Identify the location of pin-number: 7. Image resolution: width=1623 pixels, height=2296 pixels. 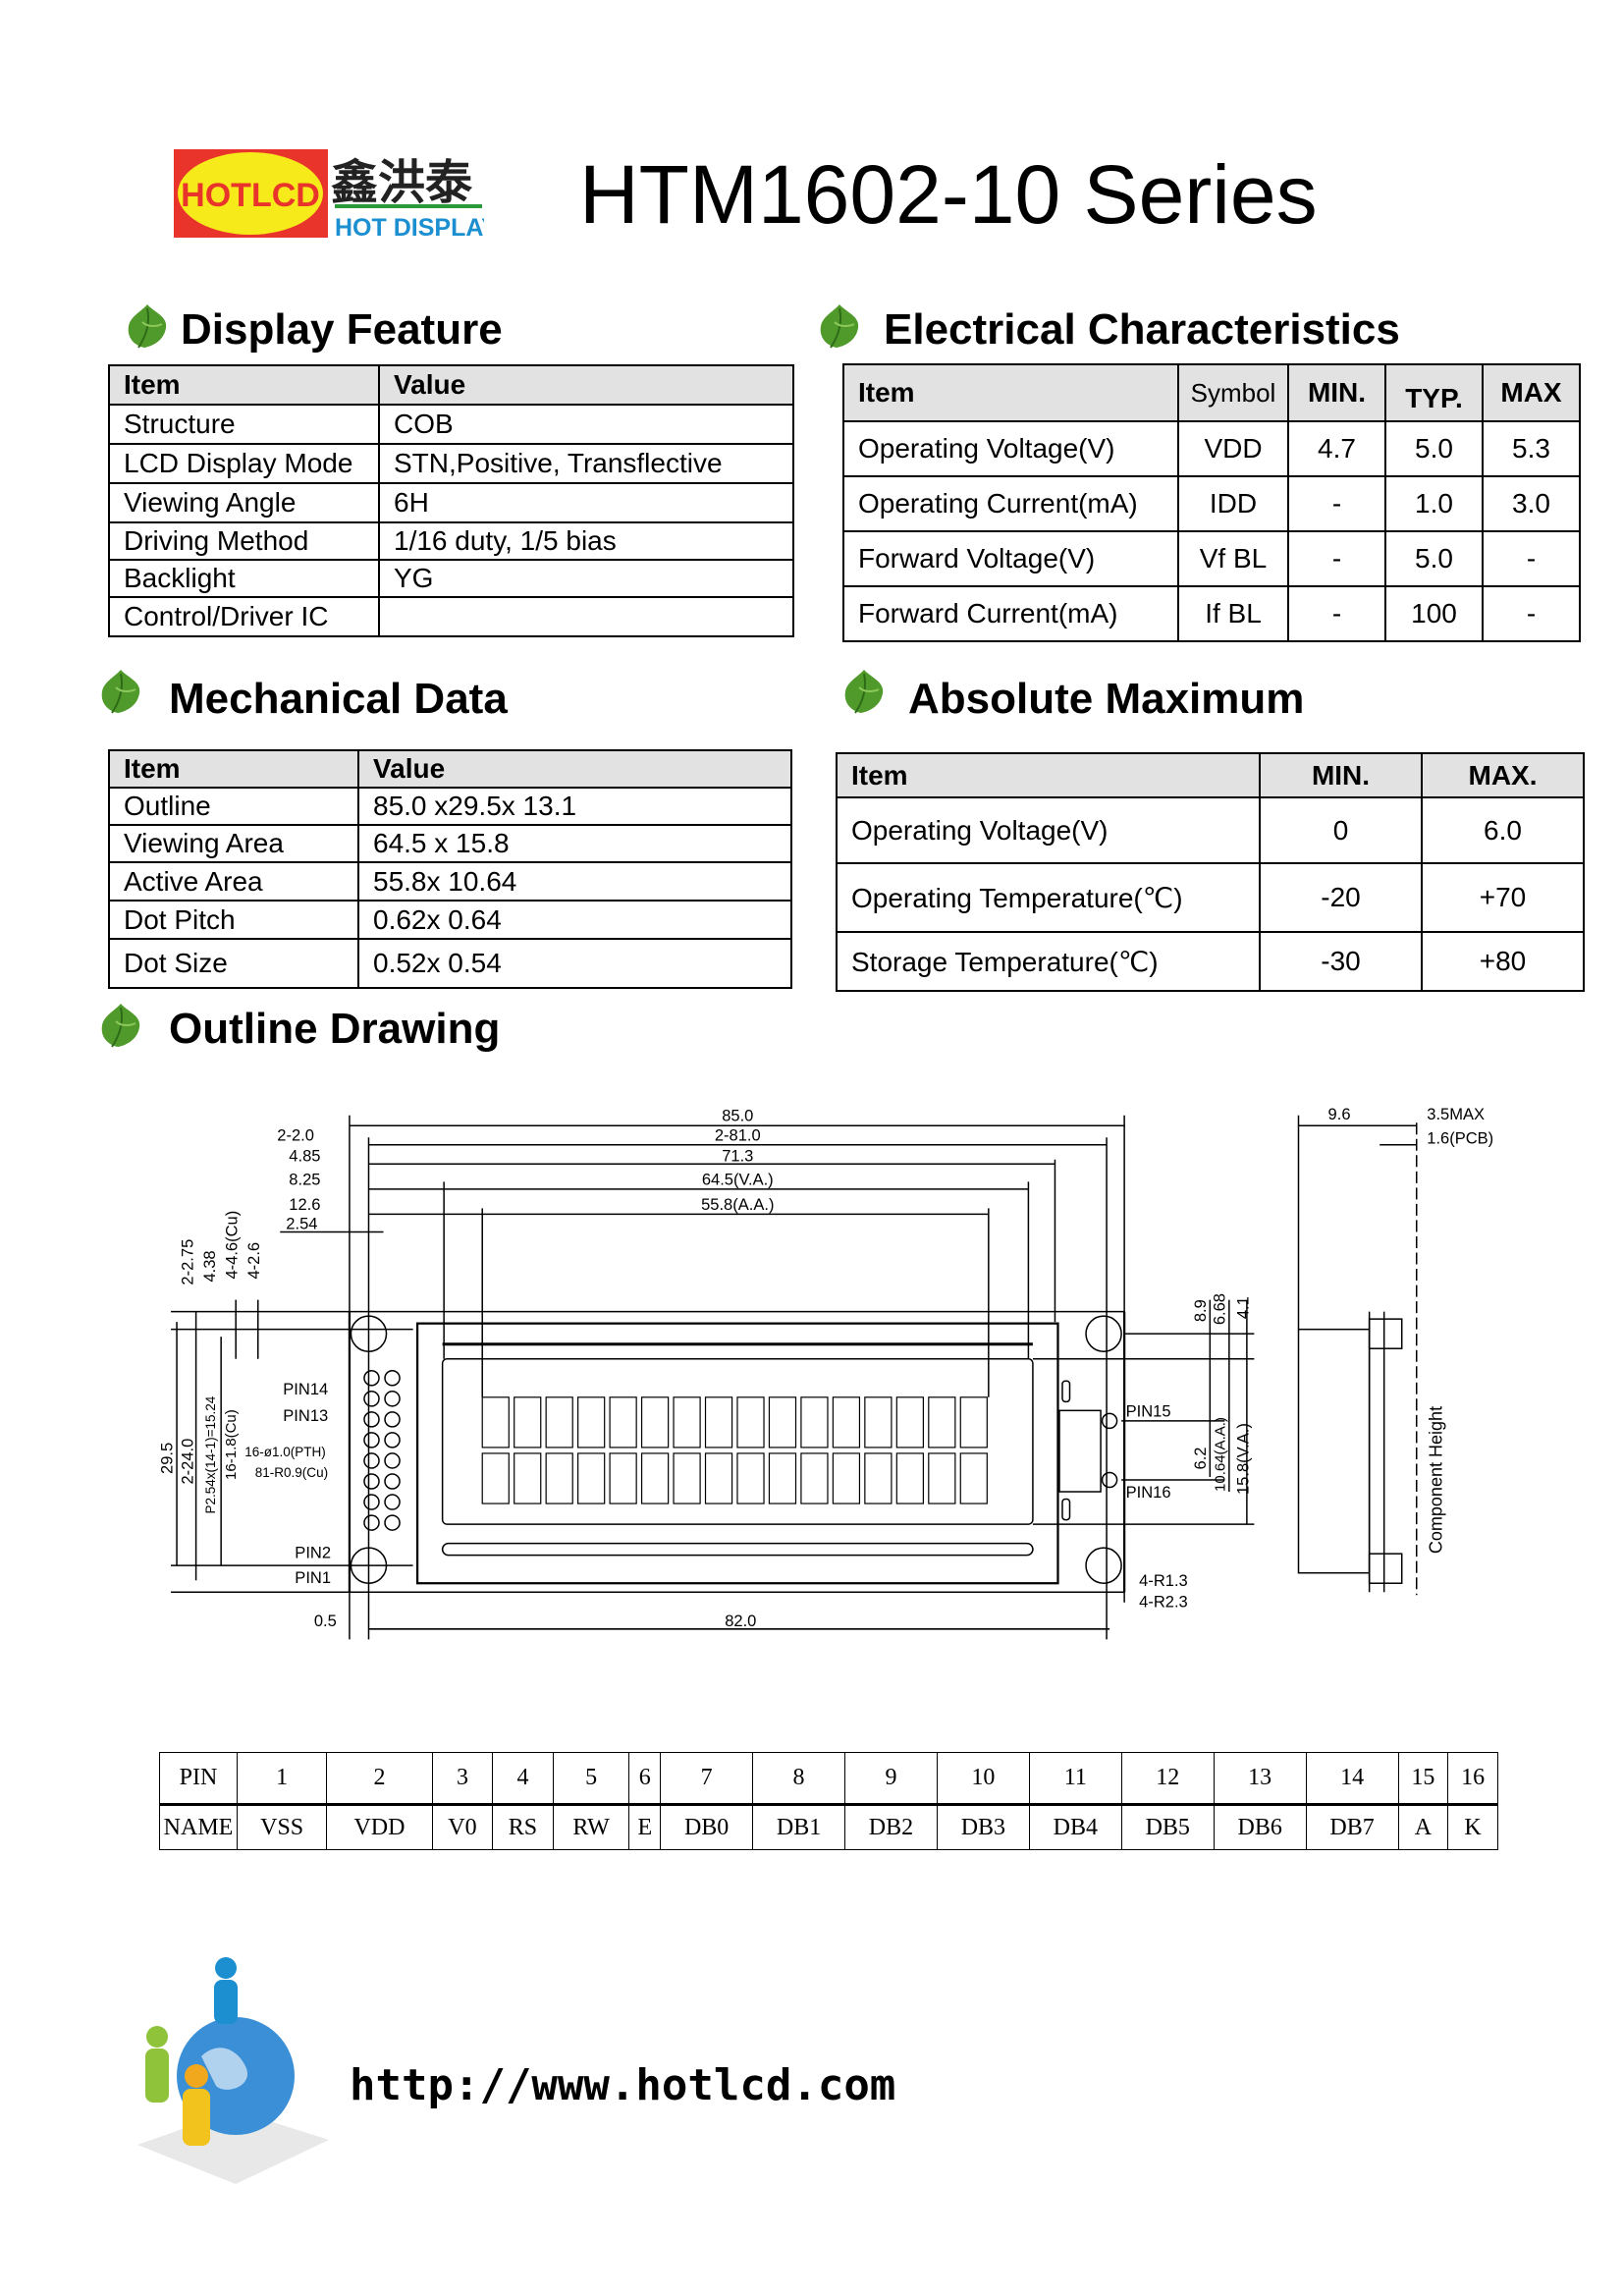
(707, 1778).